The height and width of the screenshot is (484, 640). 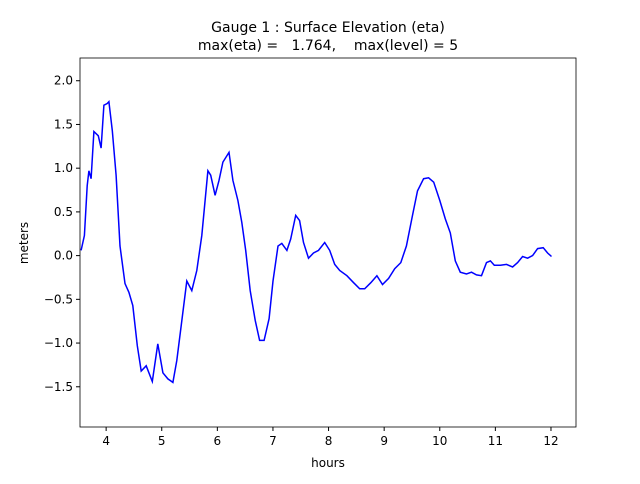 I want to click on x-tick-label: 11, so click(x=495, y=441).